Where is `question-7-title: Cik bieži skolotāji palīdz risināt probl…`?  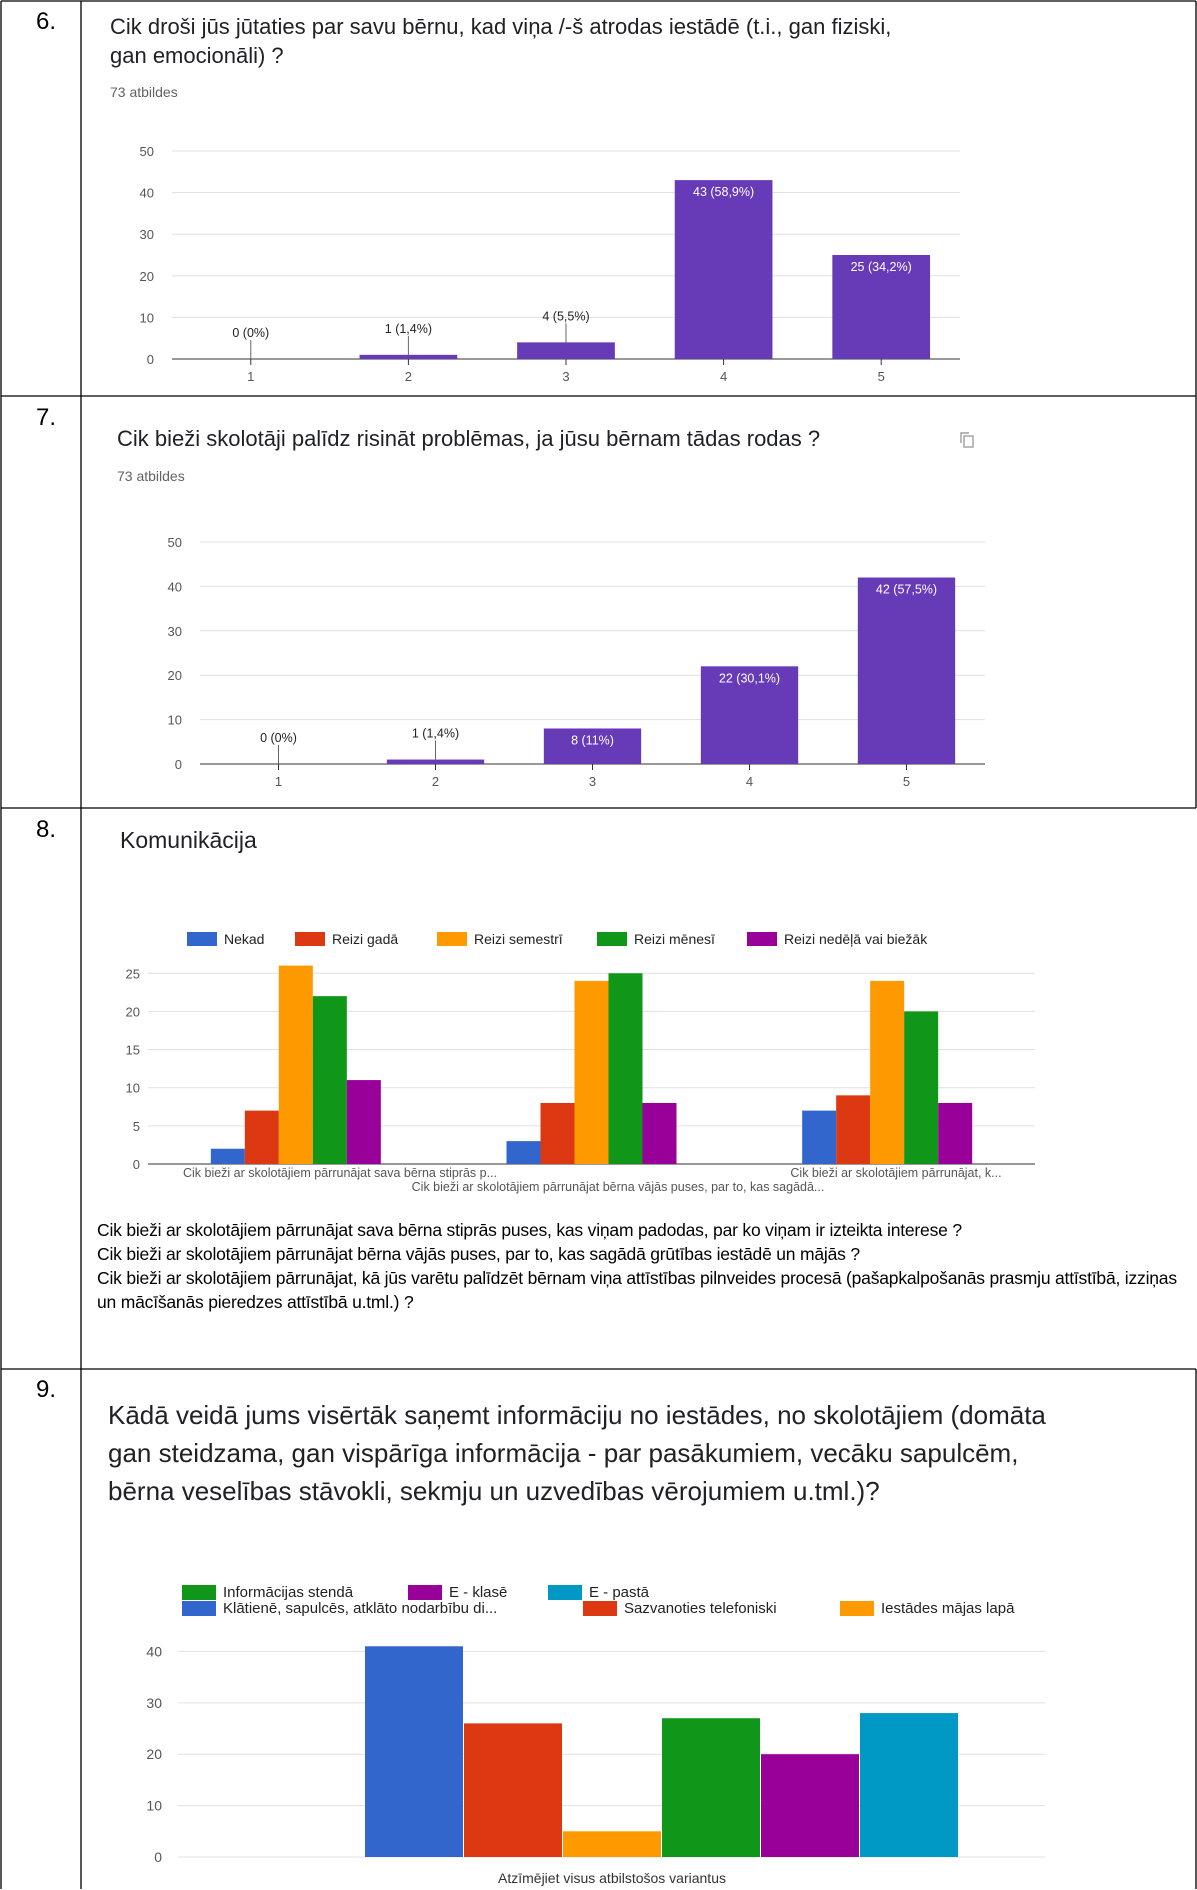
question-7-title: Cik bieži skolotāji palīdz risināt probl… is located at coordinates (469, 438).